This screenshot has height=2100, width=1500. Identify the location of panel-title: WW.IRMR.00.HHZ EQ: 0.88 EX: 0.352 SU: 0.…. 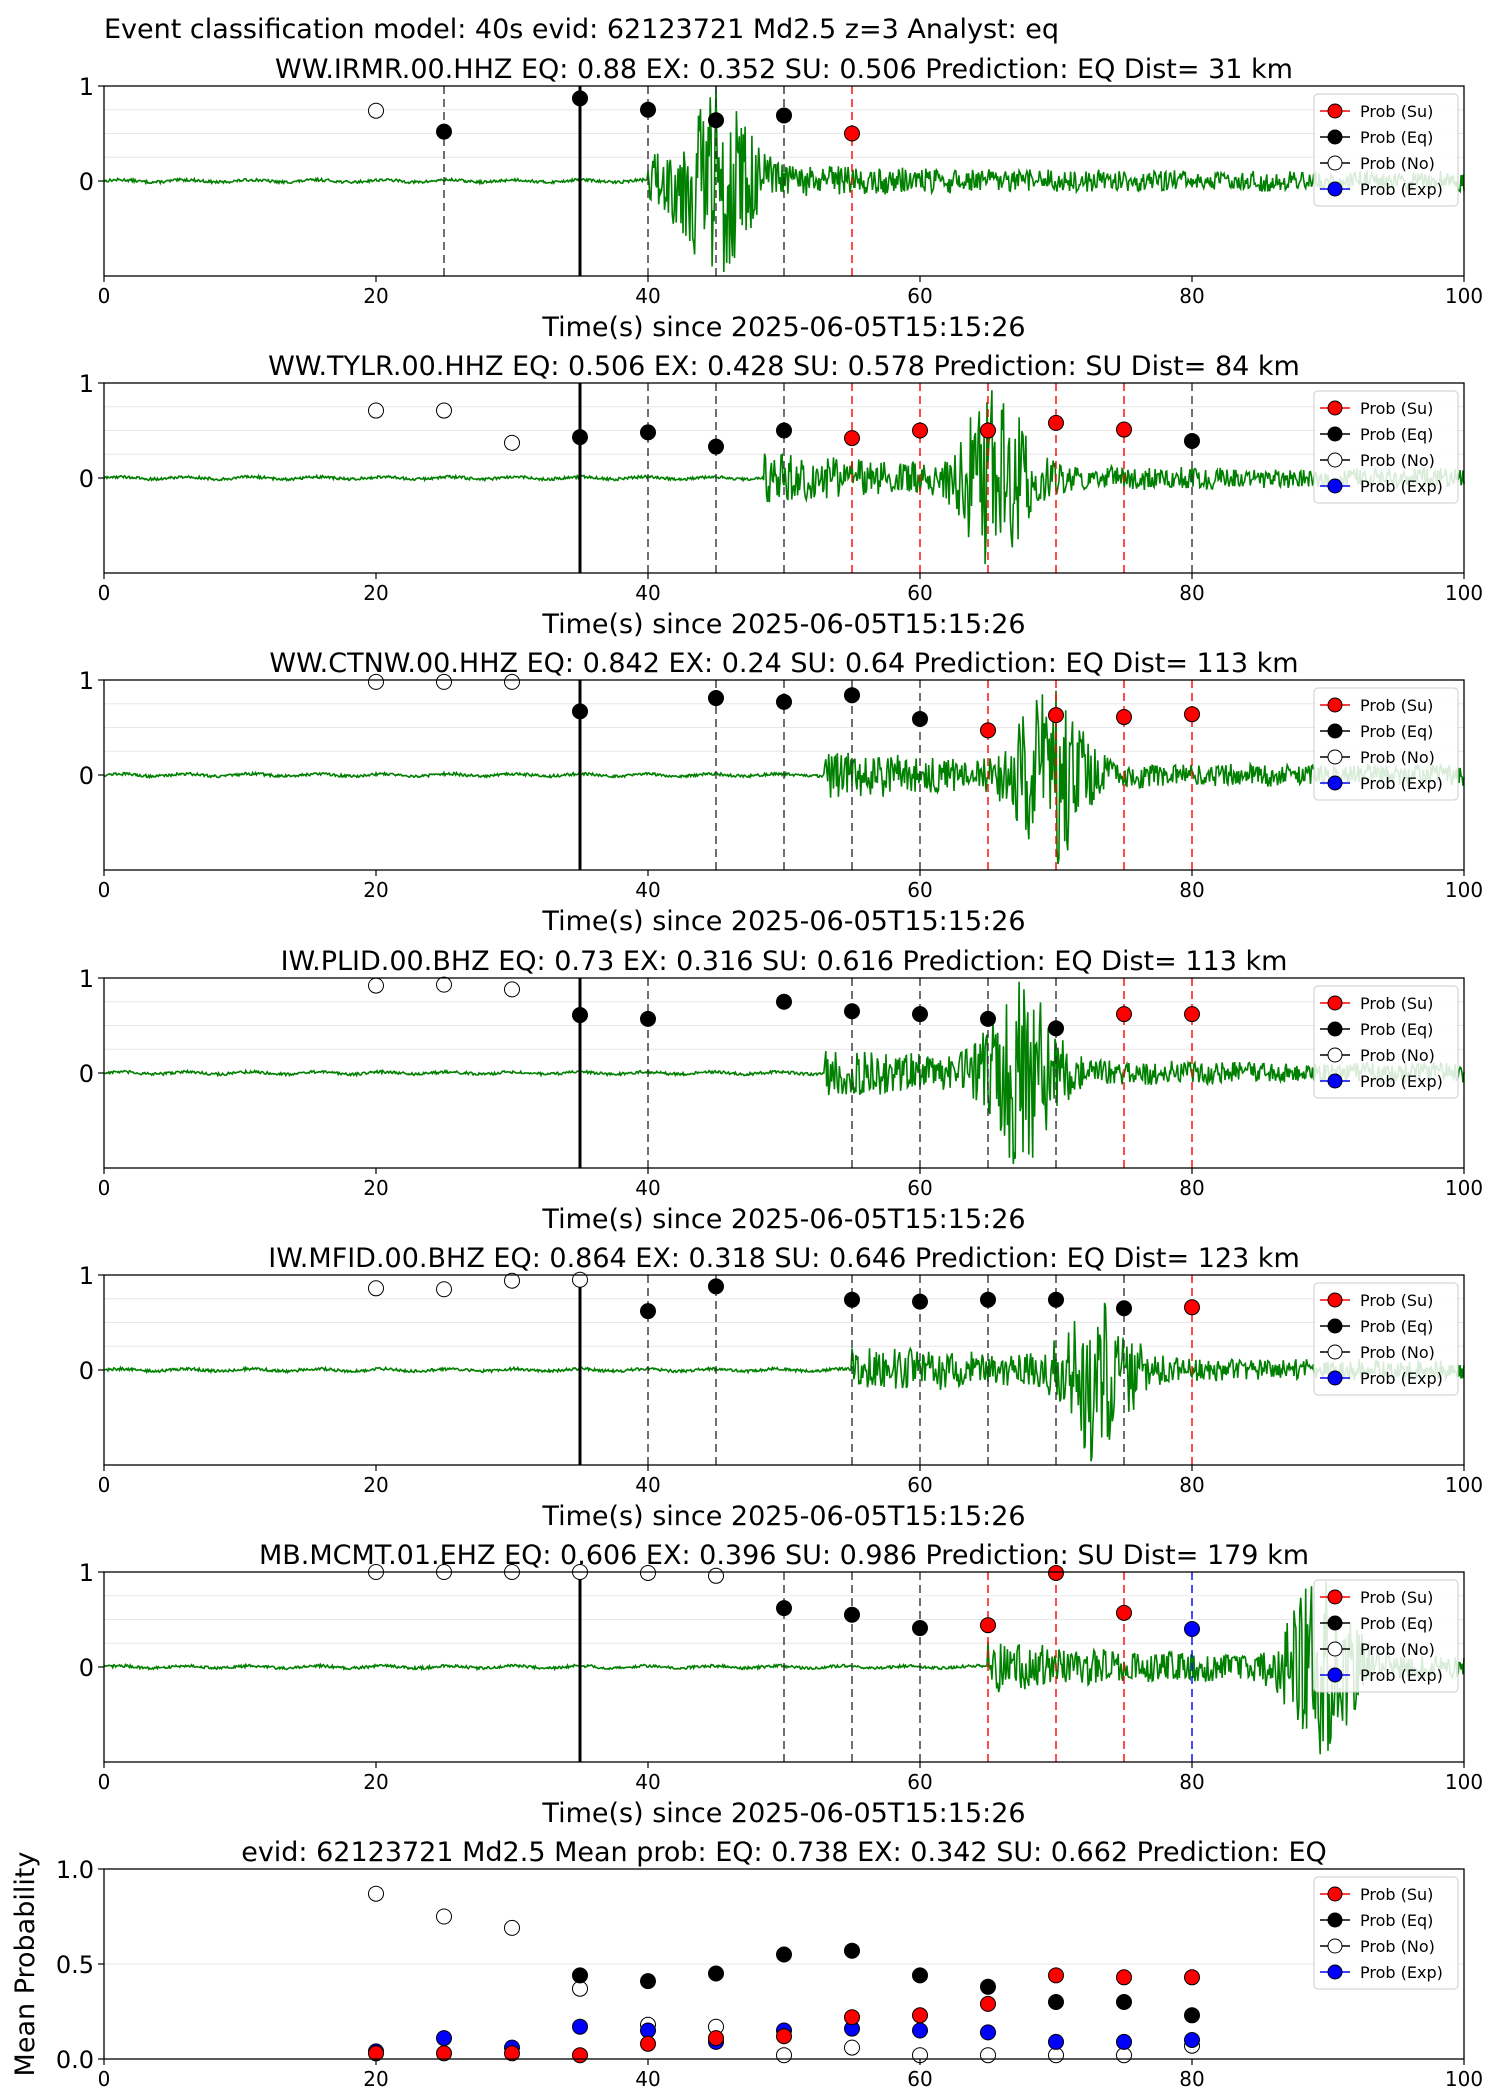
(784, 69).